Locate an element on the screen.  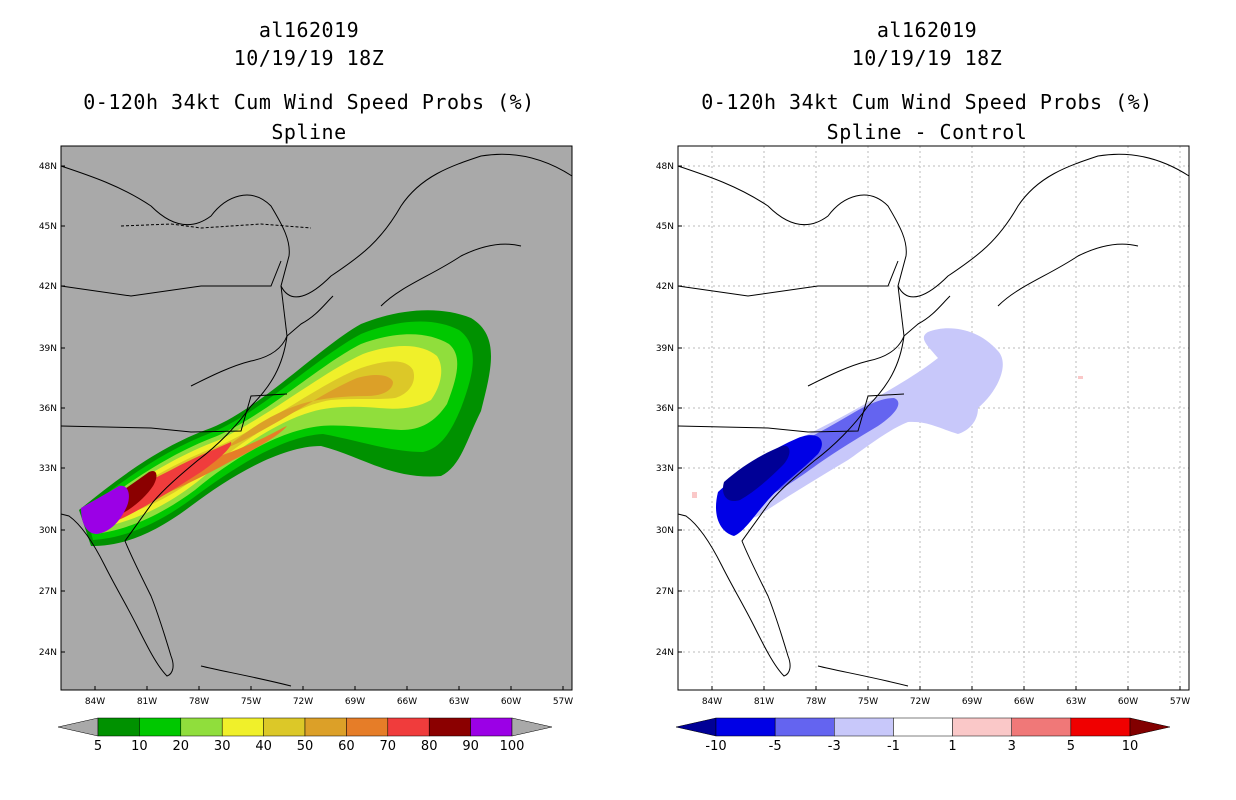
colorbar-label: 60 is located at coordinates (346, 746).